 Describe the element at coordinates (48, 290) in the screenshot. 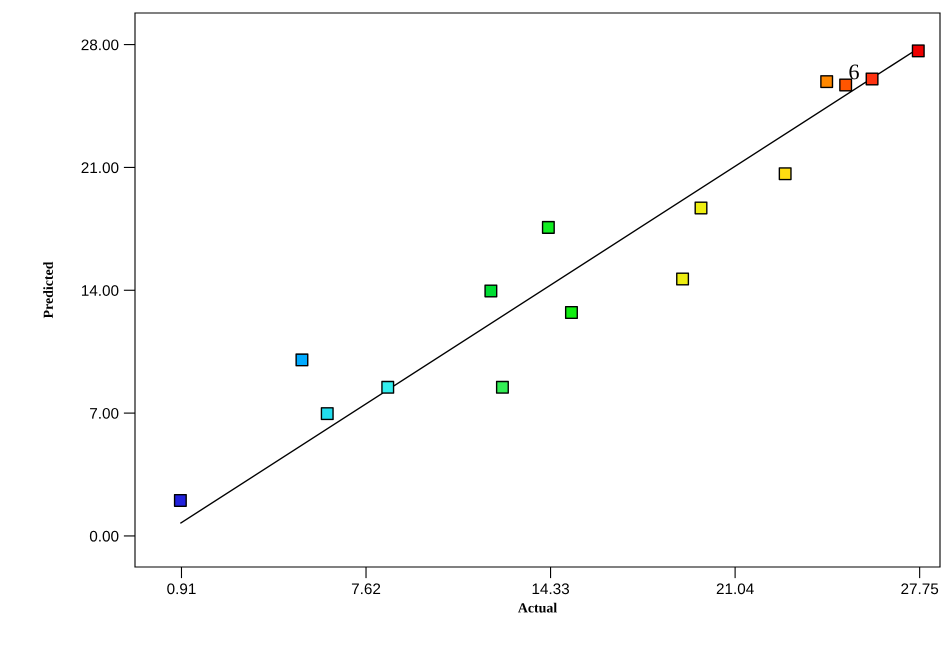

I see `y-axis-title: Predicted` at that location.